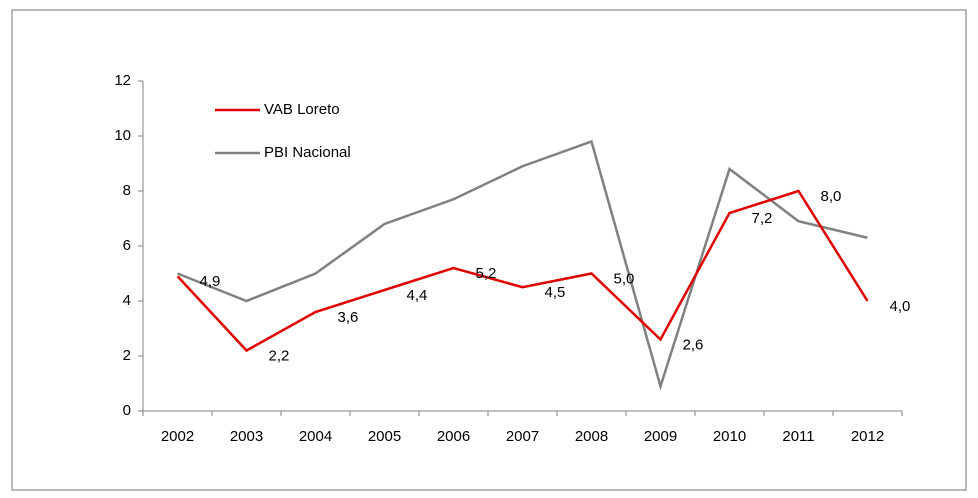  What do you see at coordinates (122, 80) in the screenshot?
I see `y-tick-label: 12` at bounding box center [122, 80].